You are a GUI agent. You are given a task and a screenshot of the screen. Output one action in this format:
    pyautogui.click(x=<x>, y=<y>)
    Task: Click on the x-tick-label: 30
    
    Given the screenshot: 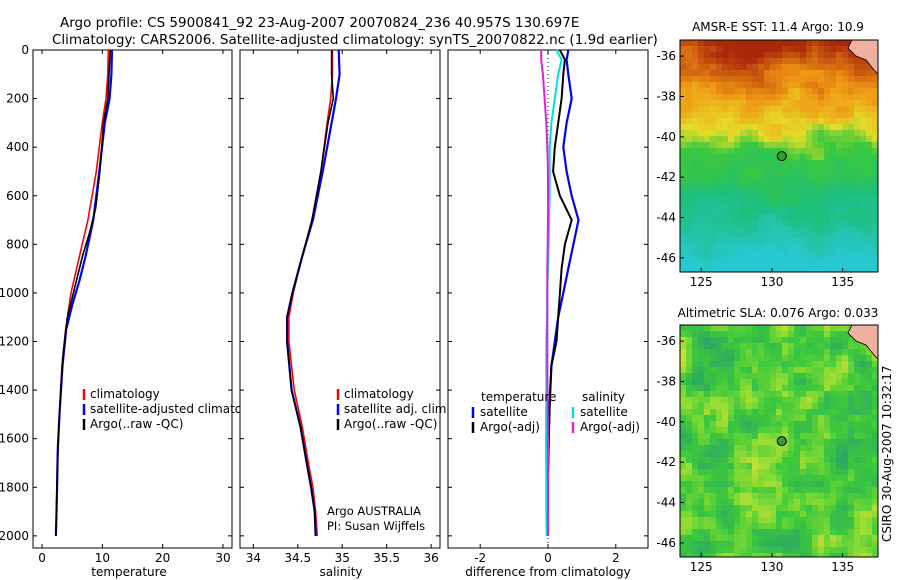 What is the action you would take?
    pyautogui.click(x=222, y=558)
    